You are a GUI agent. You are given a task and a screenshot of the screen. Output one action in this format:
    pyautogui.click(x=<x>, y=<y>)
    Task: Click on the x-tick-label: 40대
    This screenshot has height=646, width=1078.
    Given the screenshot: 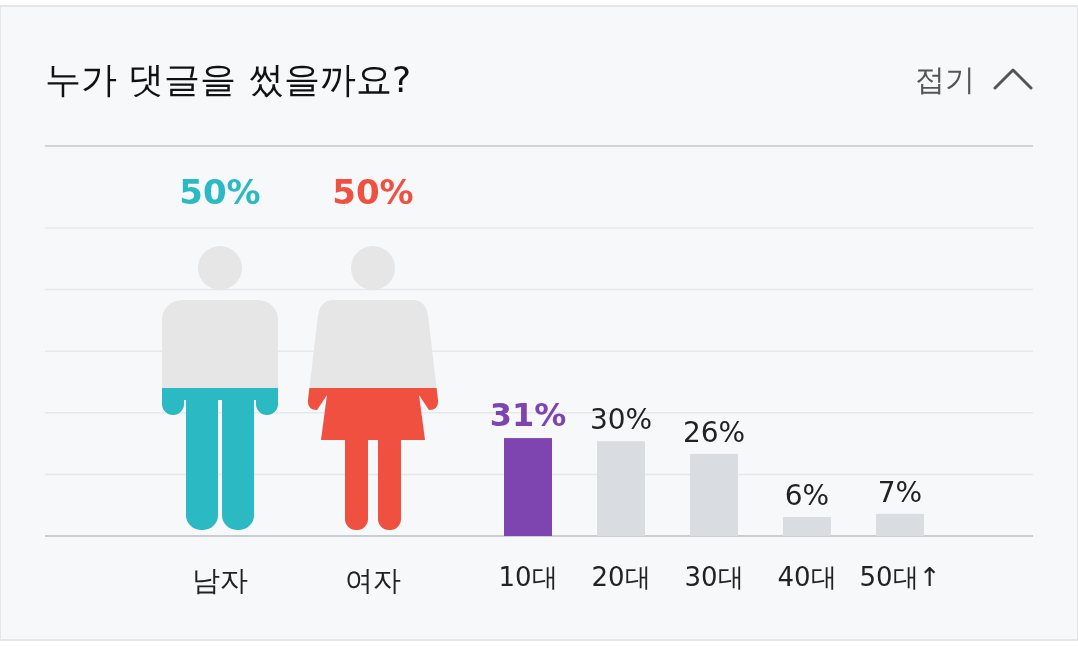 What is the action you would take?
    pyautogui.click(x=807, y=577)
    